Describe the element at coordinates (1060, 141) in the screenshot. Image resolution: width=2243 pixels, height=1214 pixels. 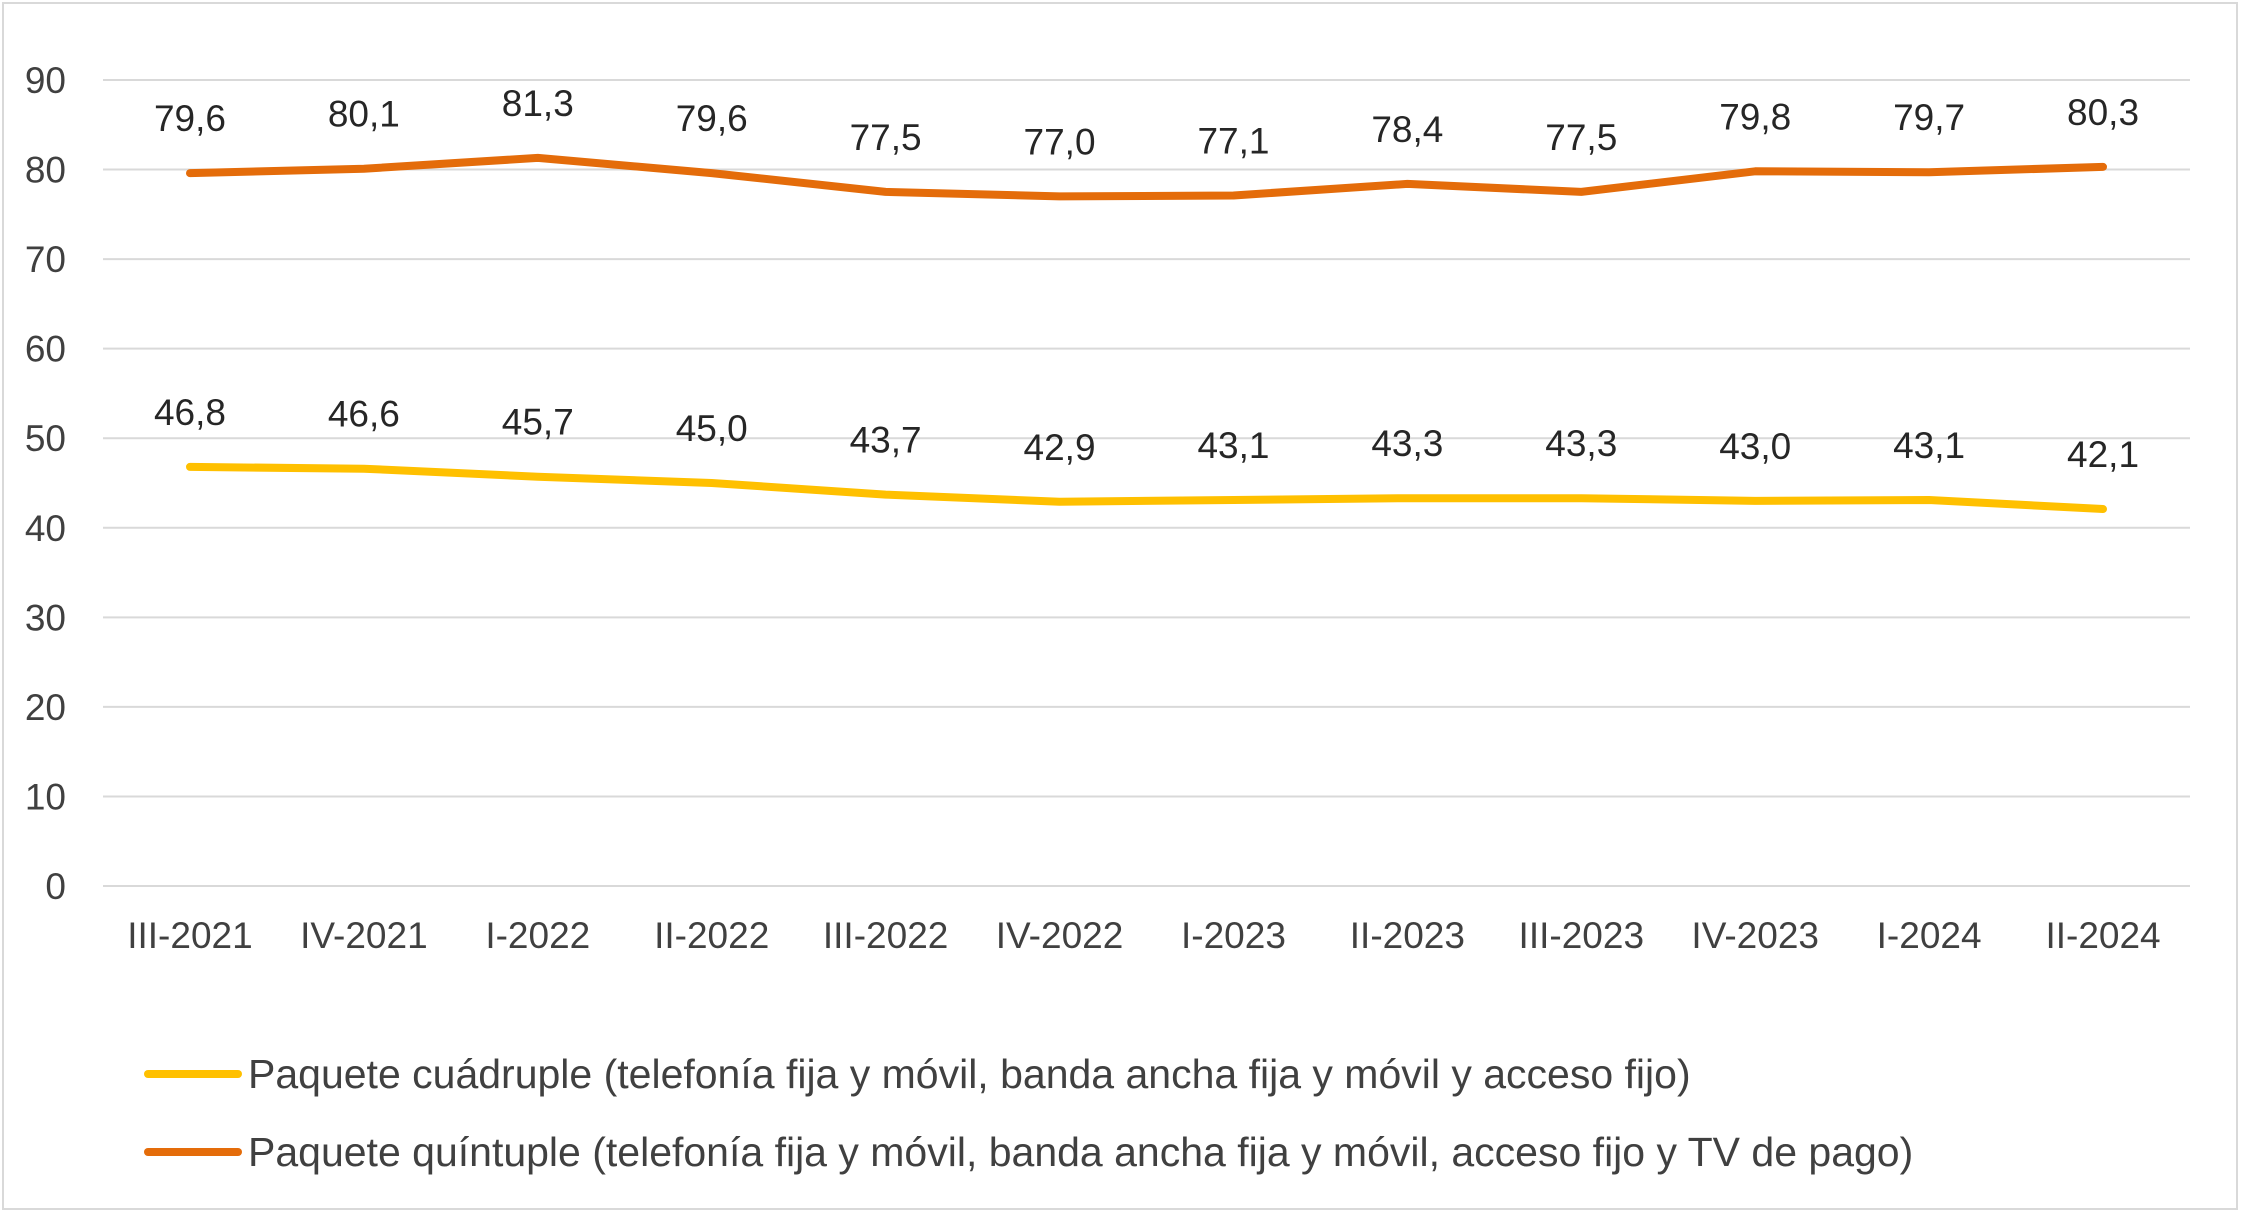
I see `data-label: 77,0` at that location.